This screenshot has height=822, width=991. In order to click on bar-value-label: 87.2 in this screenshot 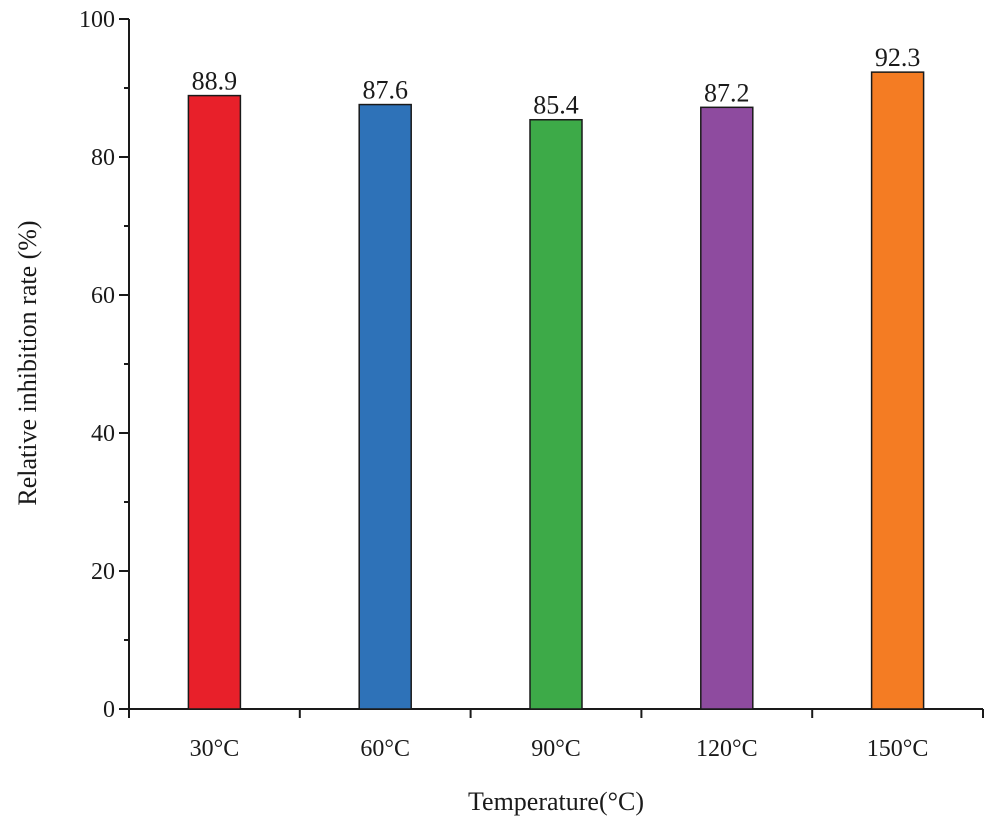, I will do `click(727, 92)`.